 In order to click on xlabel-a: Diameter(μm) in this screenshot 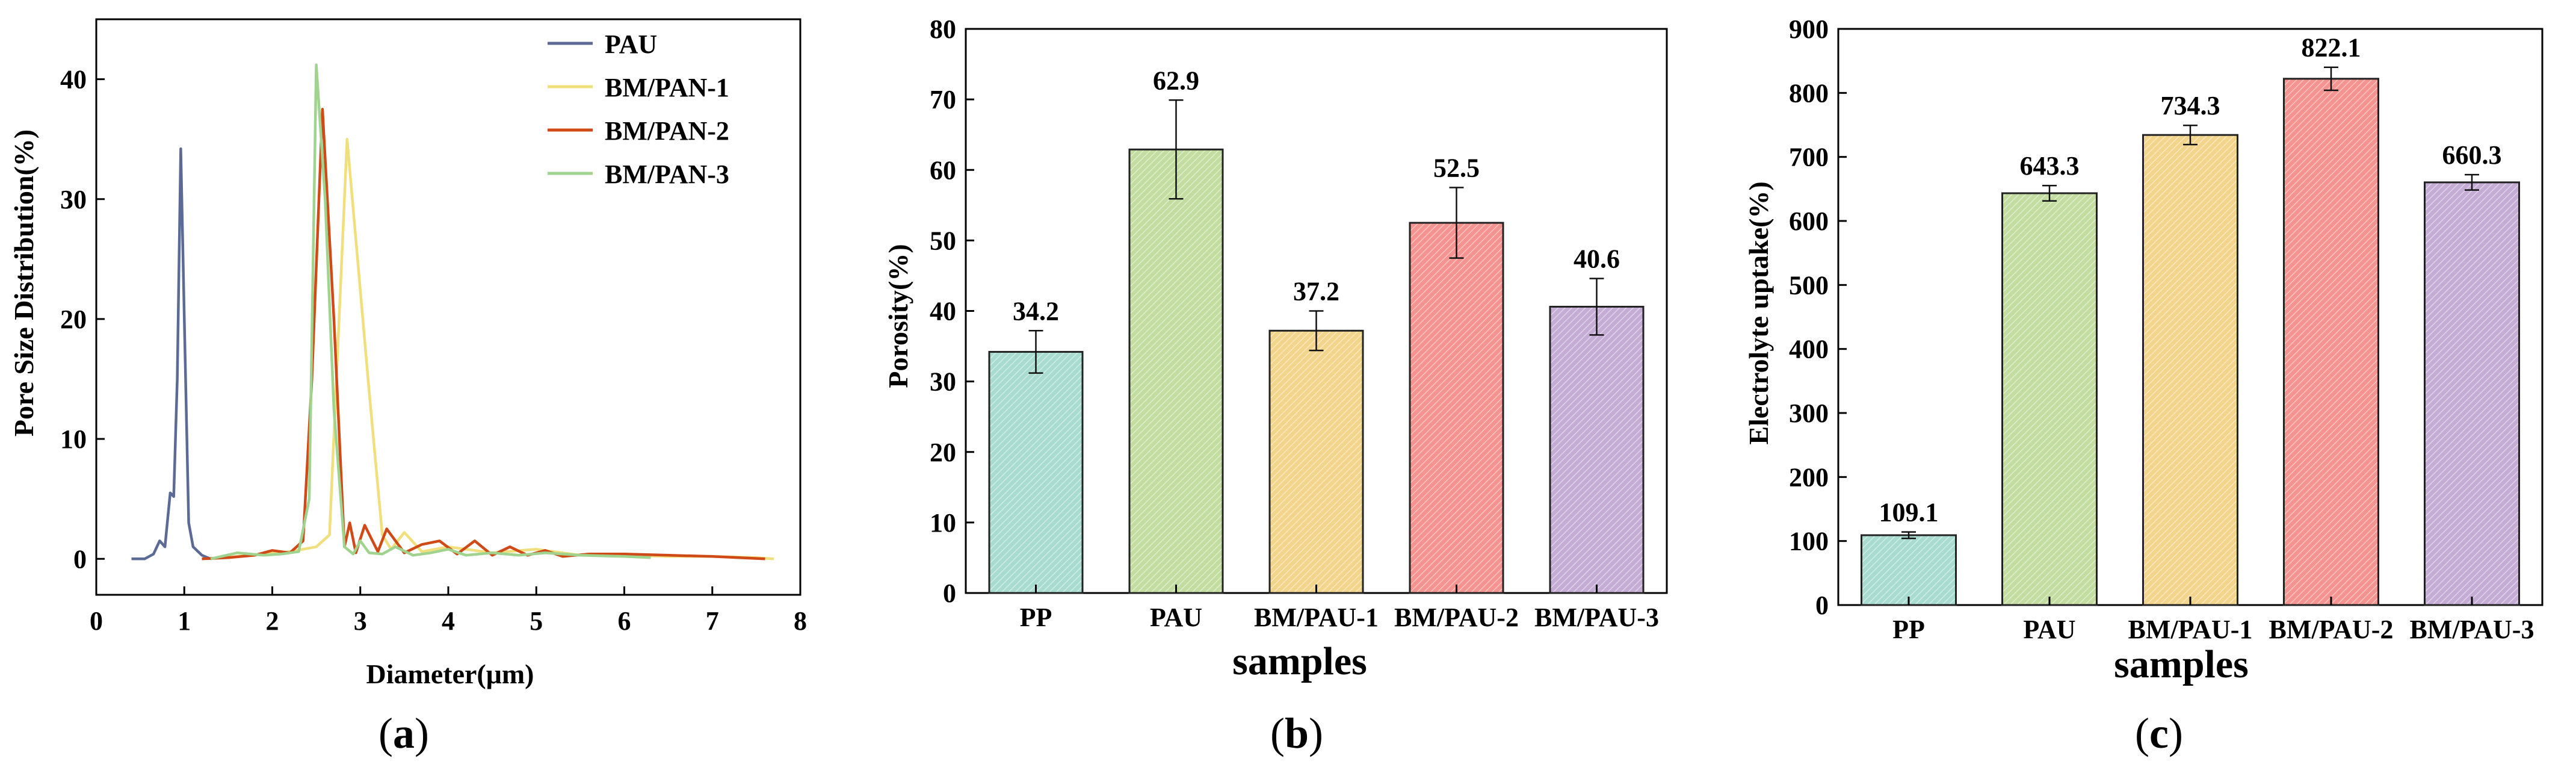, I will do `click(450, 674)`.